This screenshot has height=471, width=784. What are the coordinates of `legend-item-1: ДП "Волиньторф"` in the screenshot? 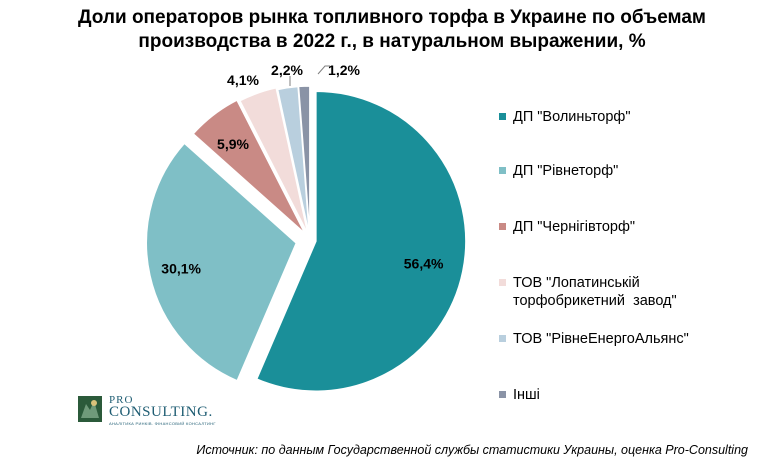 It's located at (629, 117).